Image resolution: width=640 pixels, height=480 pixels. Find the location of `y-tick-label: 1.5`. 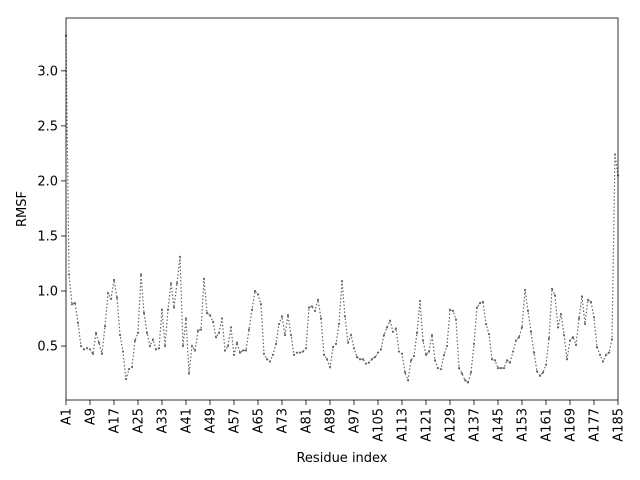

y-tick-label: 1.5 is located at coordinates (47, 236).